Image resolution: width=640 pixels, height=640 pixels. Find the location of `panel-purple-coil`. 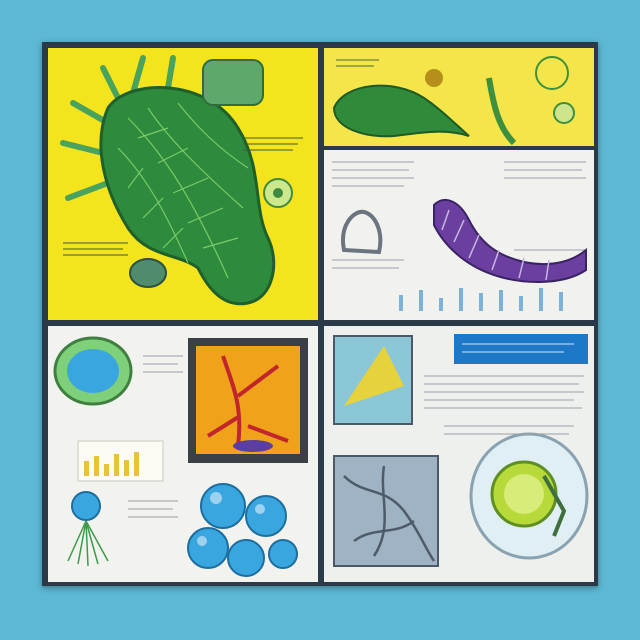

panel-purple-coil is located at coordinates (459, 235).